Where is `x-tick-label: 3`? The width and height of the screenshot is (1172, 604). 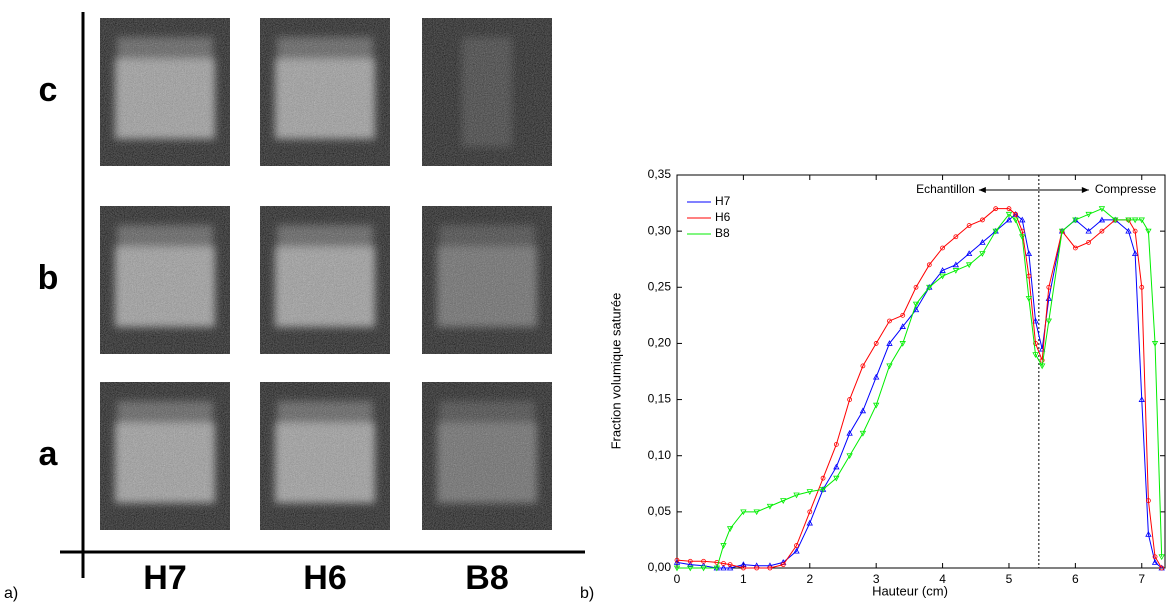 x-tick-label: 3 is located at coordinates (876, 579).